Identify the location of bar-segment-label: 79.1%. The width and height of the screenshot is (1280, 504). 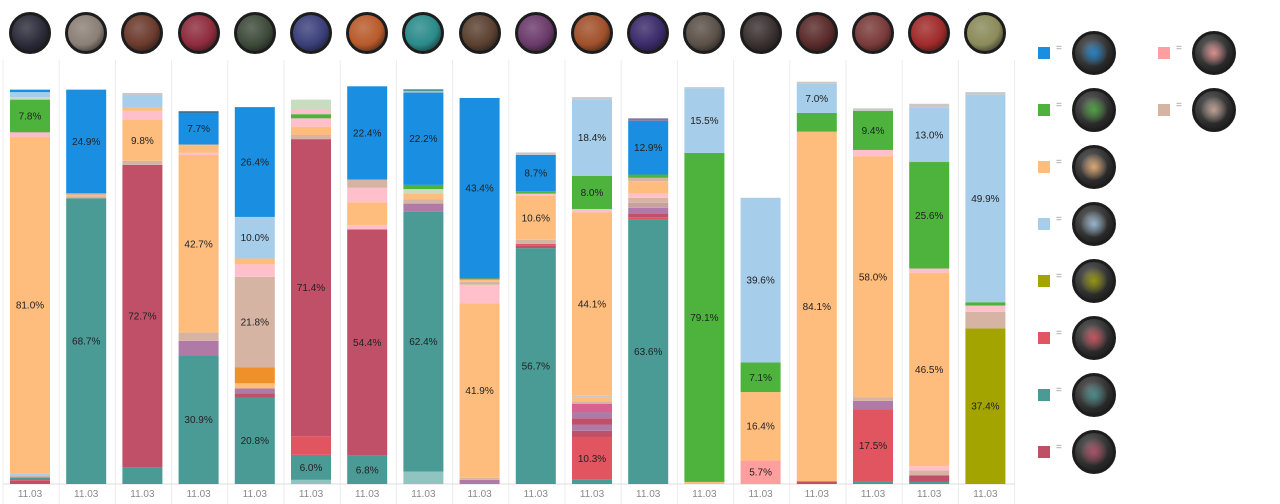
(704, 318).